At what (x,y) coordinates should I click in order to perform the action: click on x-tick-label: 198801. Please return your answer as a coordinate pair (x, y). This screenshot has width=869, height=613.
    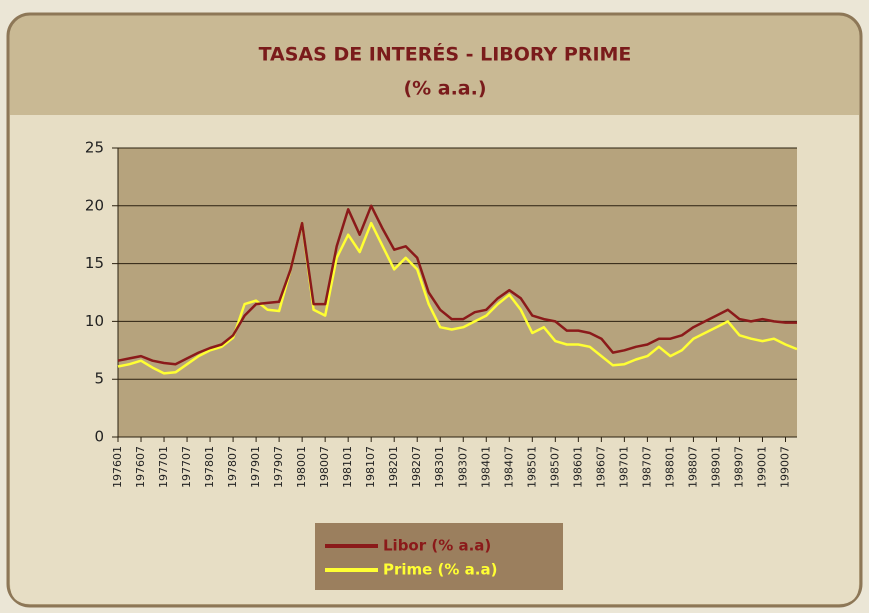
    Looking at the image, I should click on (669, 467).